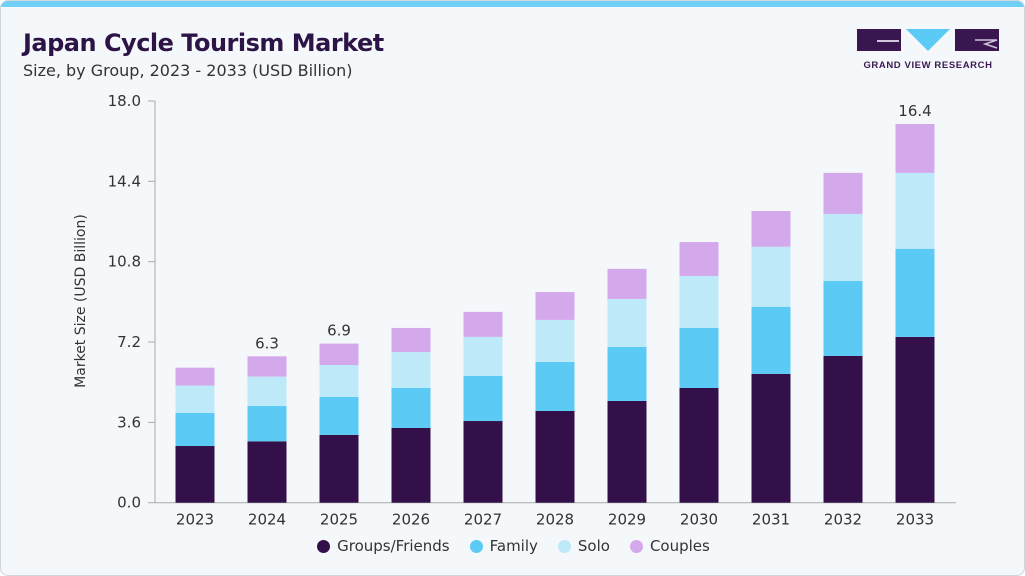  What do you see at coordinates (339, 331) in the screenshot?
I see `data-label: 6.9` at bounding box center [339, 331].